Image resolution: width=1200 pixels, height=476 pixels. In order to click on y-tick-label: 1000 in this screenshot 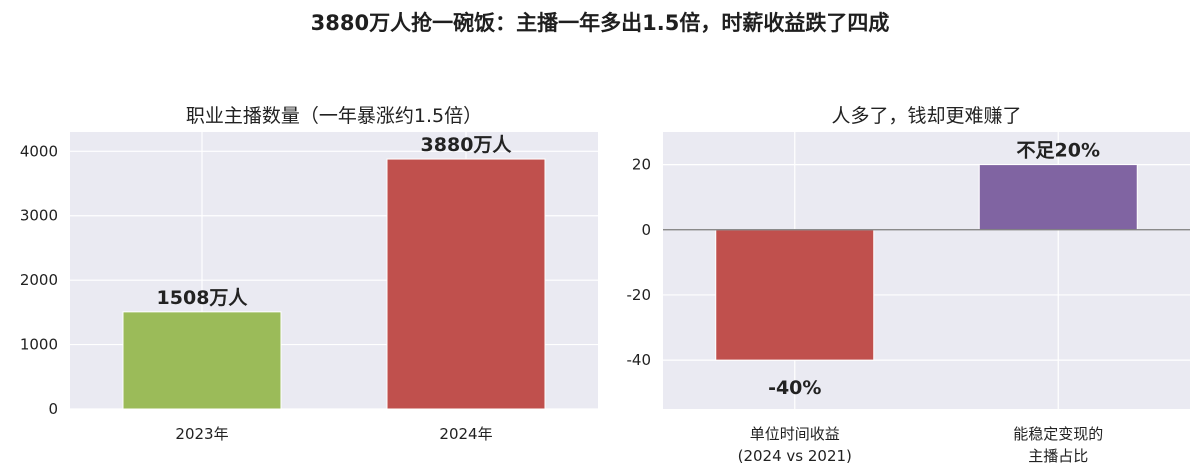, I will do `click(39, 345)`.